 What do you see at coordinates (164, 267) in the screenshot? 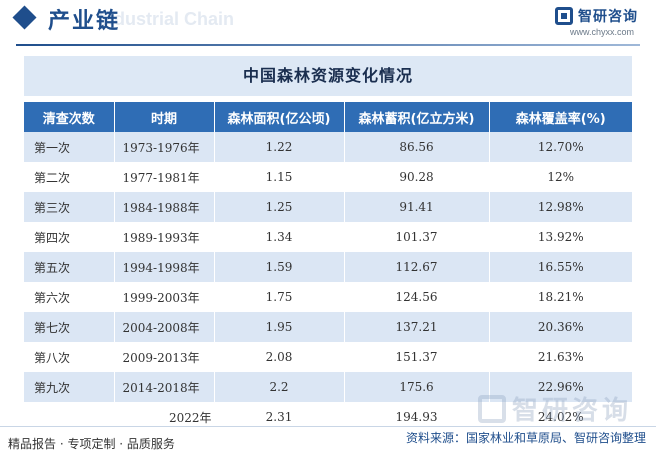
I see `table-cell: 1994-1998年` at bounding box center [164, 267].